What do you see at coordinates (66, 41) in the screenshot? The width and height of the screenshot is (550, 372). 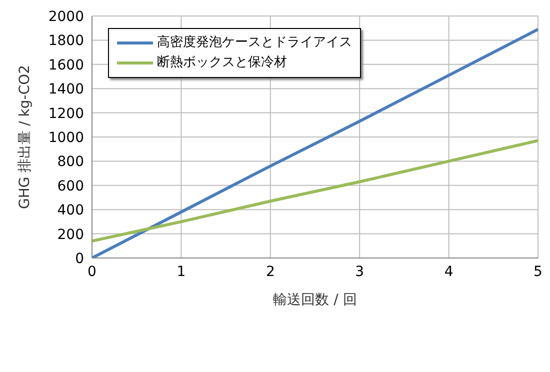 I see `y-tick-label: 1800` at bounding box center [66, 41].